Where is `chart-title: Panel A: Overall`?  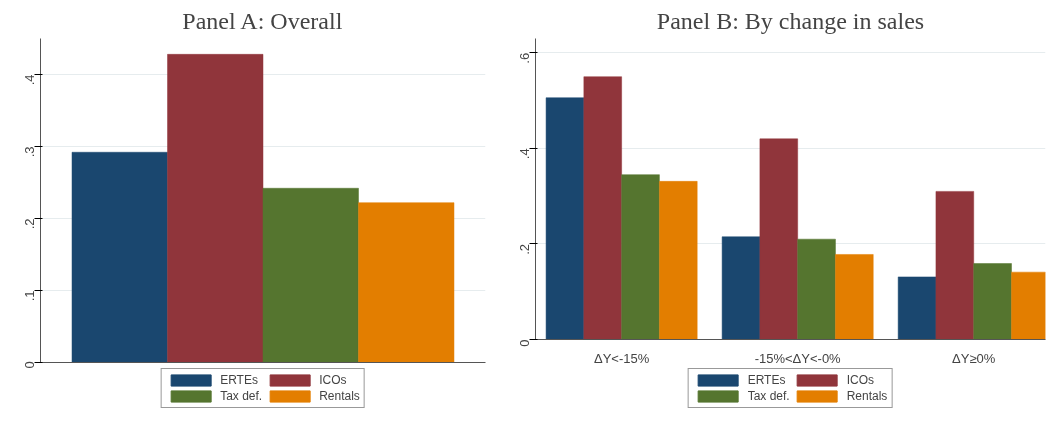 chart-title: Panel A: Overall is located at coordinates (262, 20).